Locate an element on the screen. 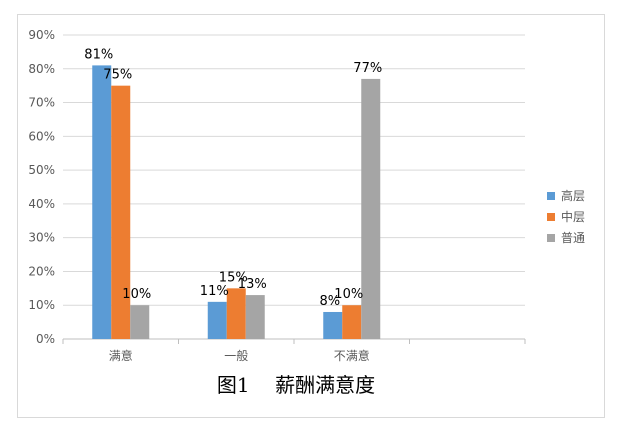 Image resolution: width=623 pixels, height=423 pixels. x-axis-categories: 满意 一般 不满意 is located at coordinates (239, 355).